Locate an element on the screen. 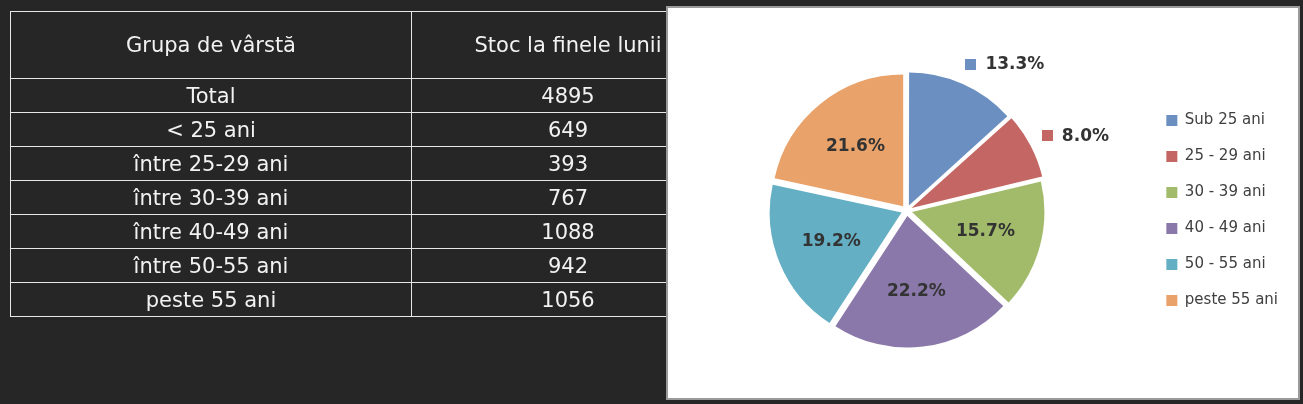 The image size is (1303, 404). text: < 25 ani is located at coordinates (211, 129).